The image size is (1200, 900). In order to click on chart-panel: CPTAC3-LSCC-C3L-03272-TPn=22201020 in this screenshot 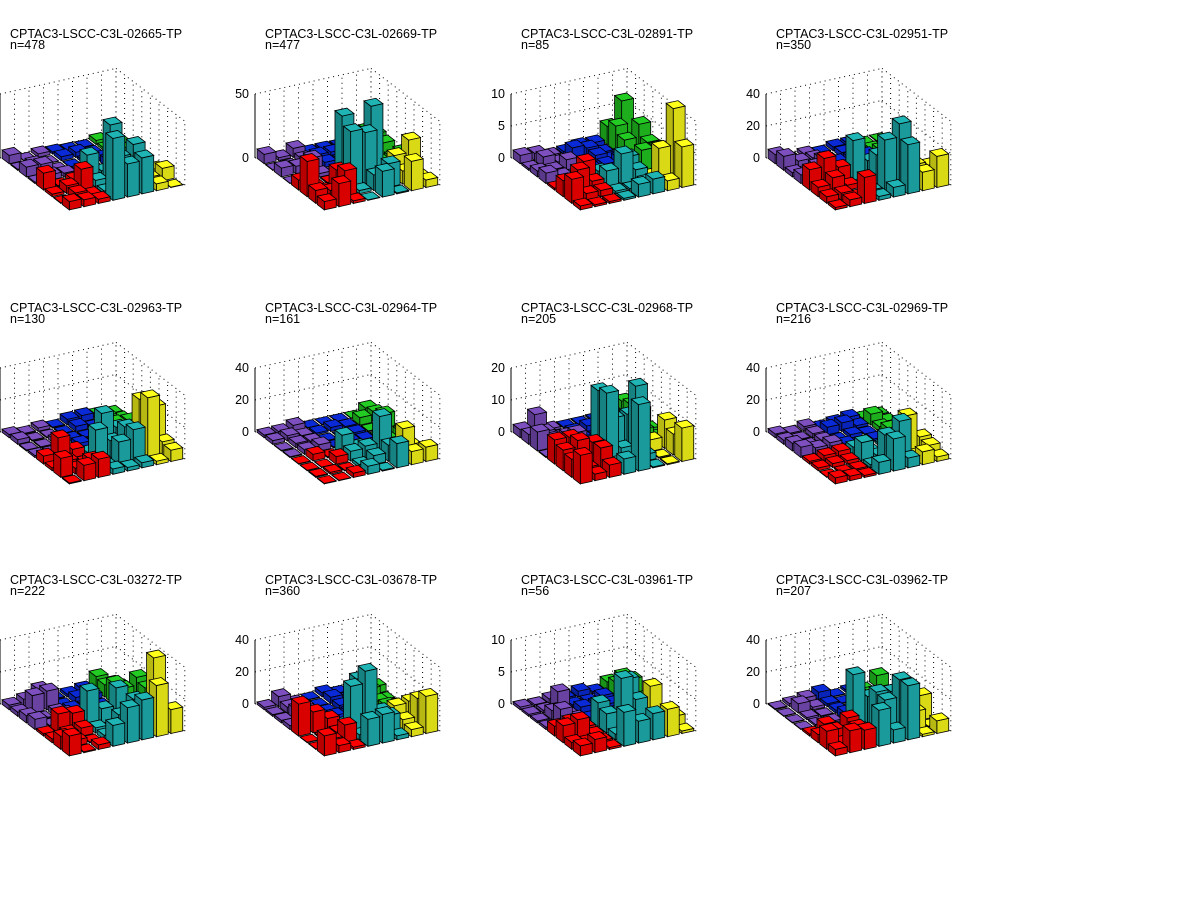, I will do `click(130, 694)`.